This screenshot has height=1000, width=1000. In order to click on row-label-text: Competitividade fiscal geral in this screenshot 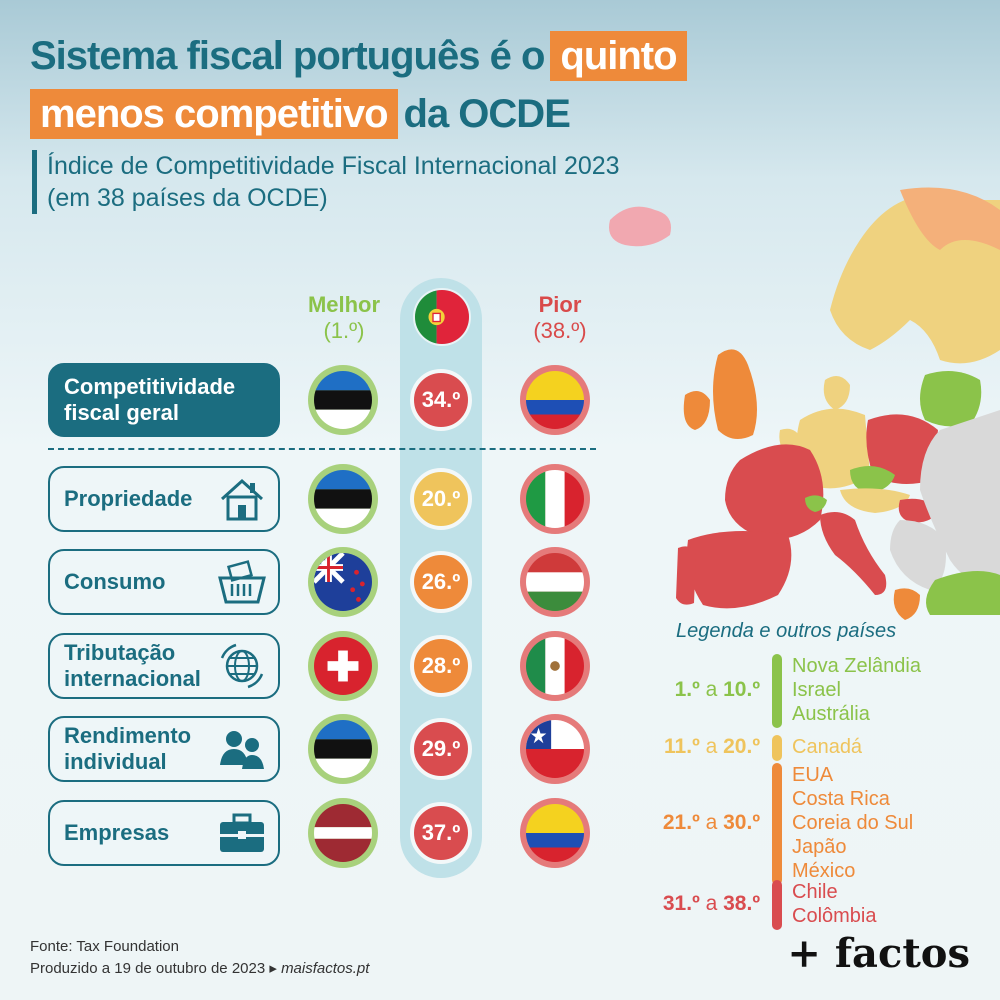, I will do `click(150, 399)`.